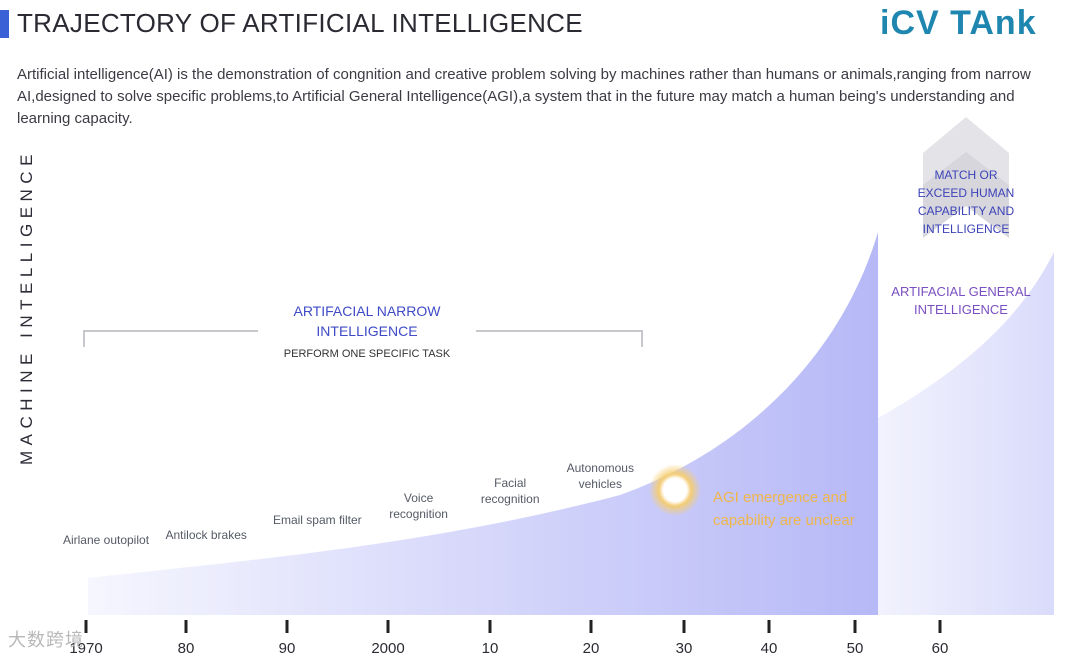 This screenshot has width=1080, height=663. I want to click on x-tick-label: 90, so click(287, 648).